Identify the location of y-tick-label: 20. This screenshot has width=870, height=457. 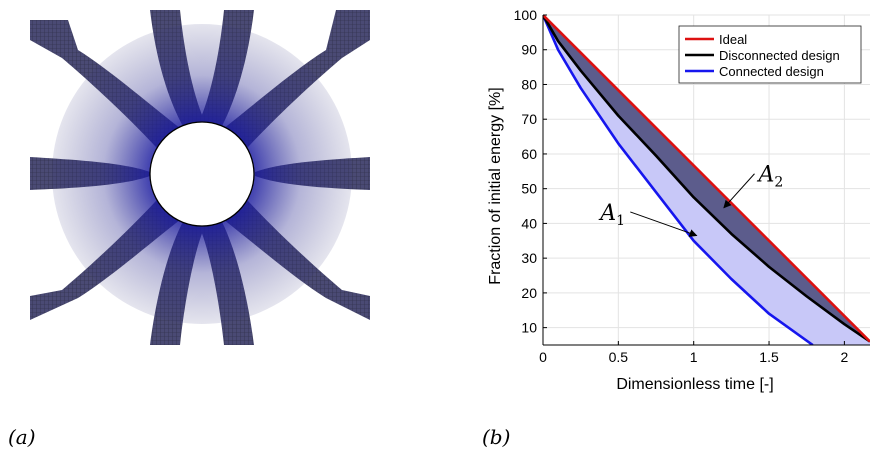
(529, 293).